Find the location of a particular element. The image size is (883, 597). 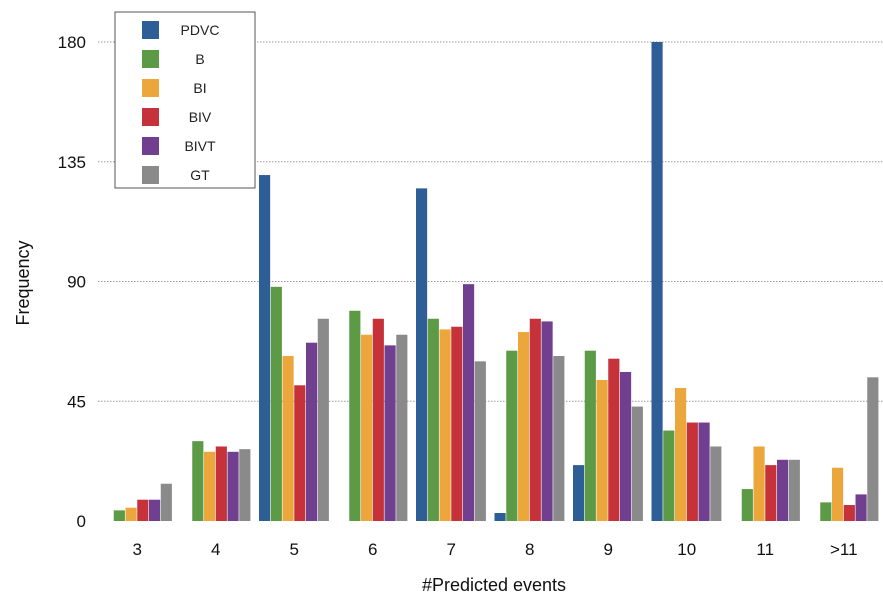

x-tick-label: 11 is located at coordinates (765, 549).